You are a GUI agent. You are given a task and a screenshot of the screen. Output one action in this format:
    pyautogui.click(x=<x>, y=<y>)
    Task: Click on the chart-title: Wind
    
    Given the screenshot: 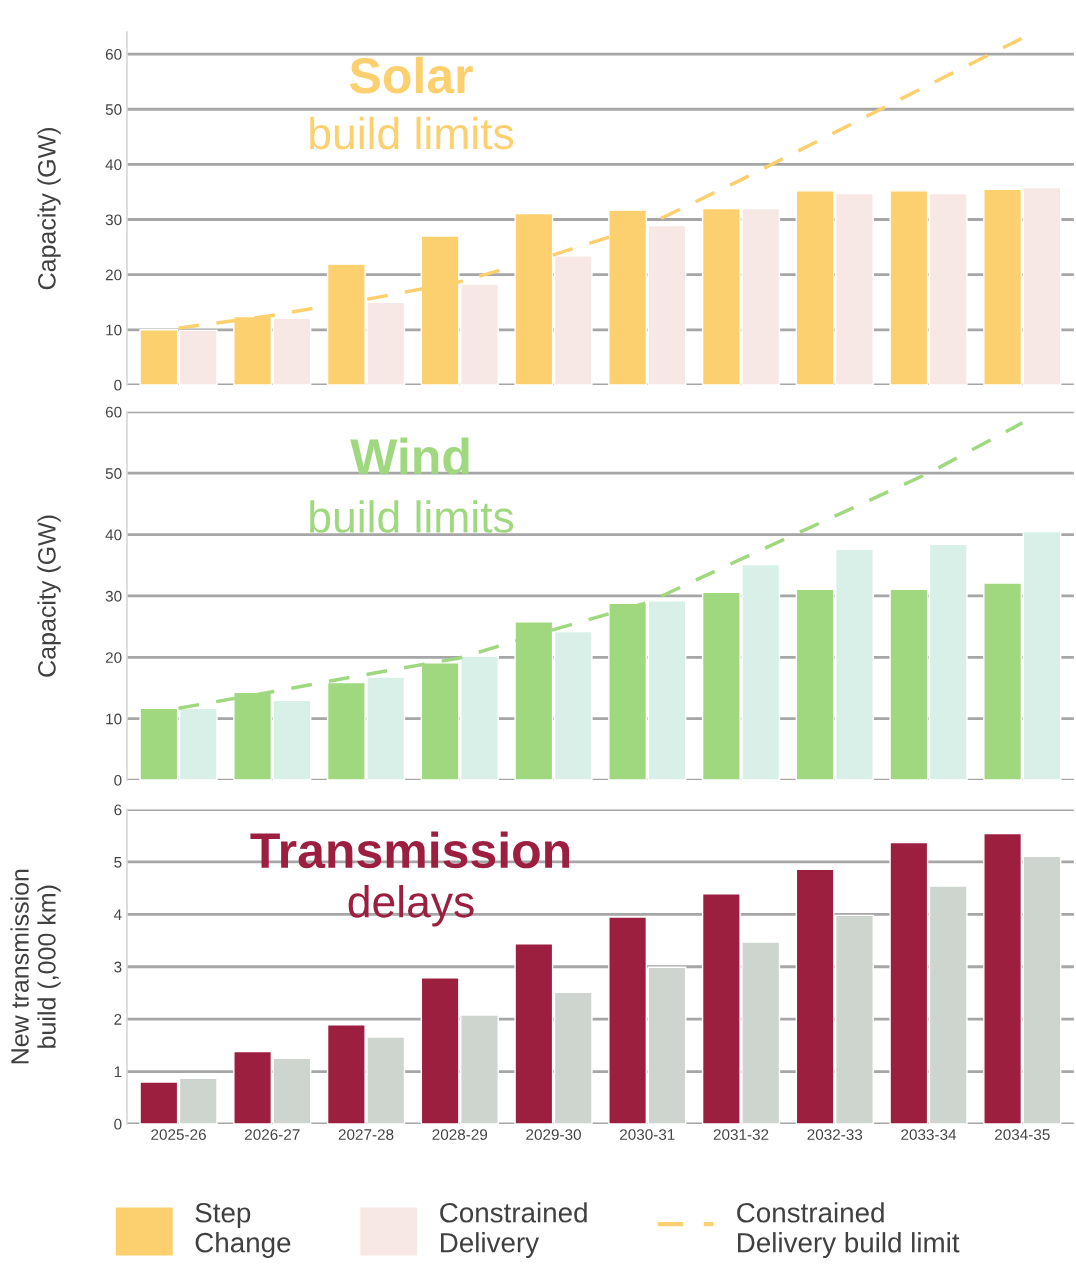 What is the action you would take?
    pyautogui.click(x=409, y=456)
    